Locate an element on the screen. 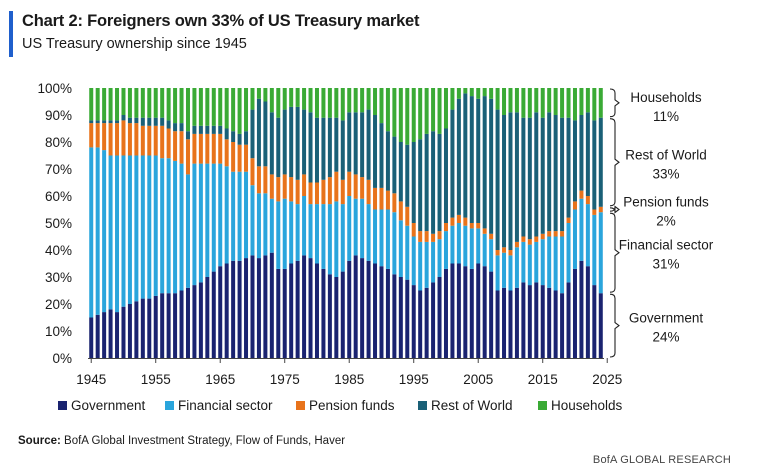 The width and height of the screenshot is (759, 472). annotation-value: 31% is located at coordinates (665, 264).